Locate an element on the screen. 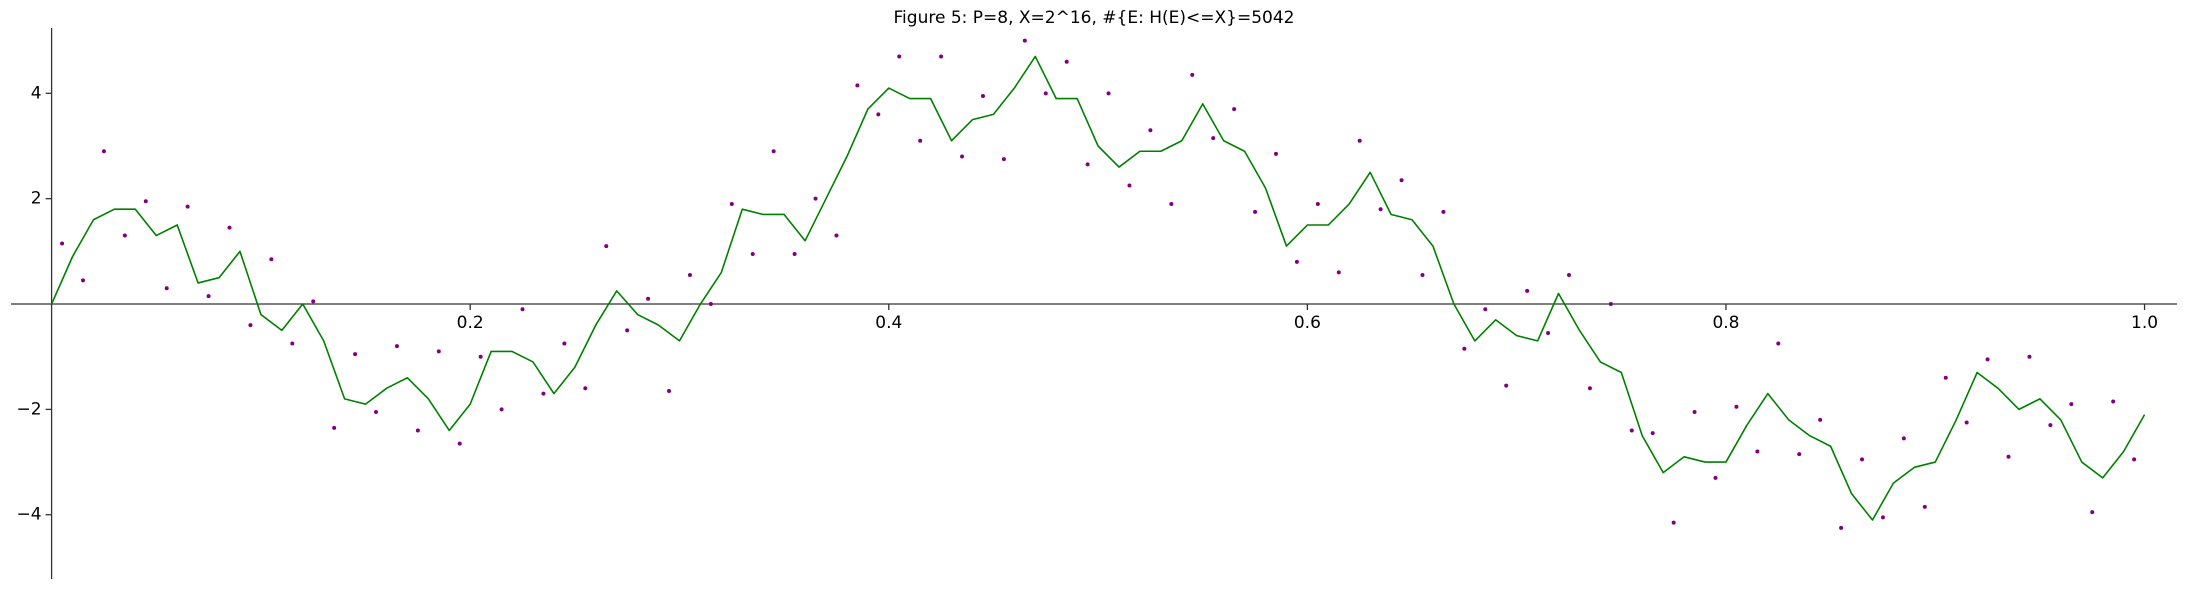  x-tick-label: 0.6 is located at coordinates (1307, 323).